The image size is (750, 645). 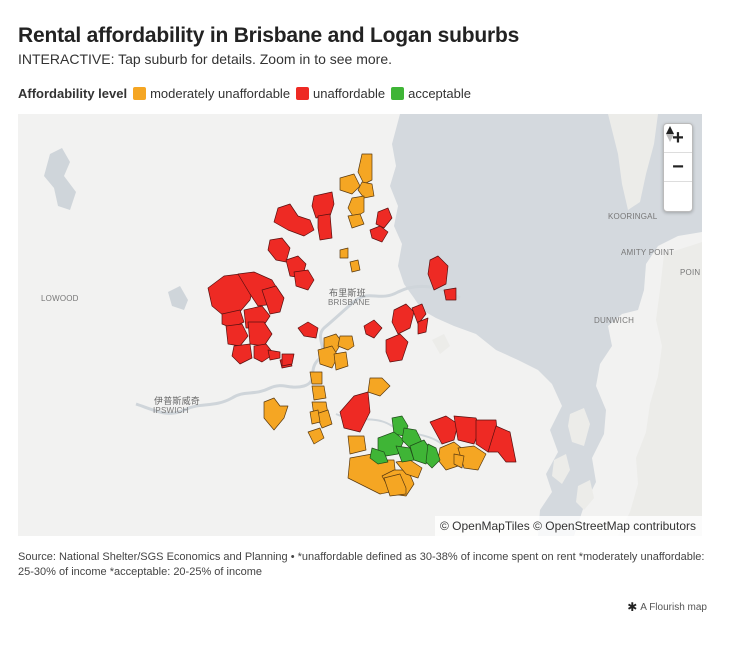 I want to click on legend-title: Affordability level, so click(x=73, y=93).